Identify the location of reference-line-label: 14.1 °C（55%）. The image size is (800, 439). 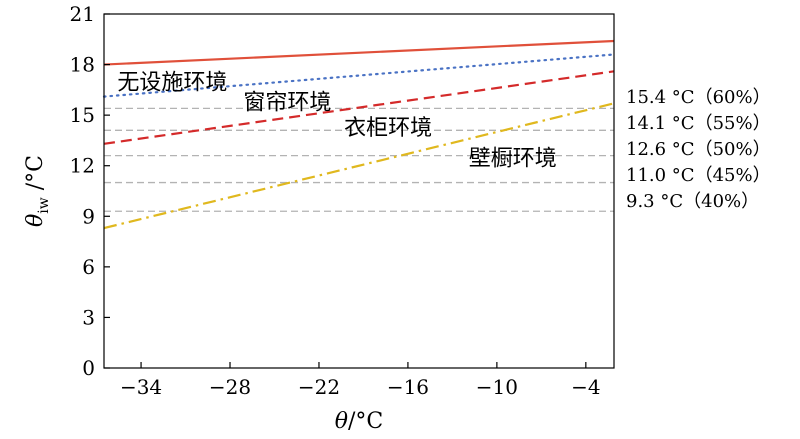
(698, 123).